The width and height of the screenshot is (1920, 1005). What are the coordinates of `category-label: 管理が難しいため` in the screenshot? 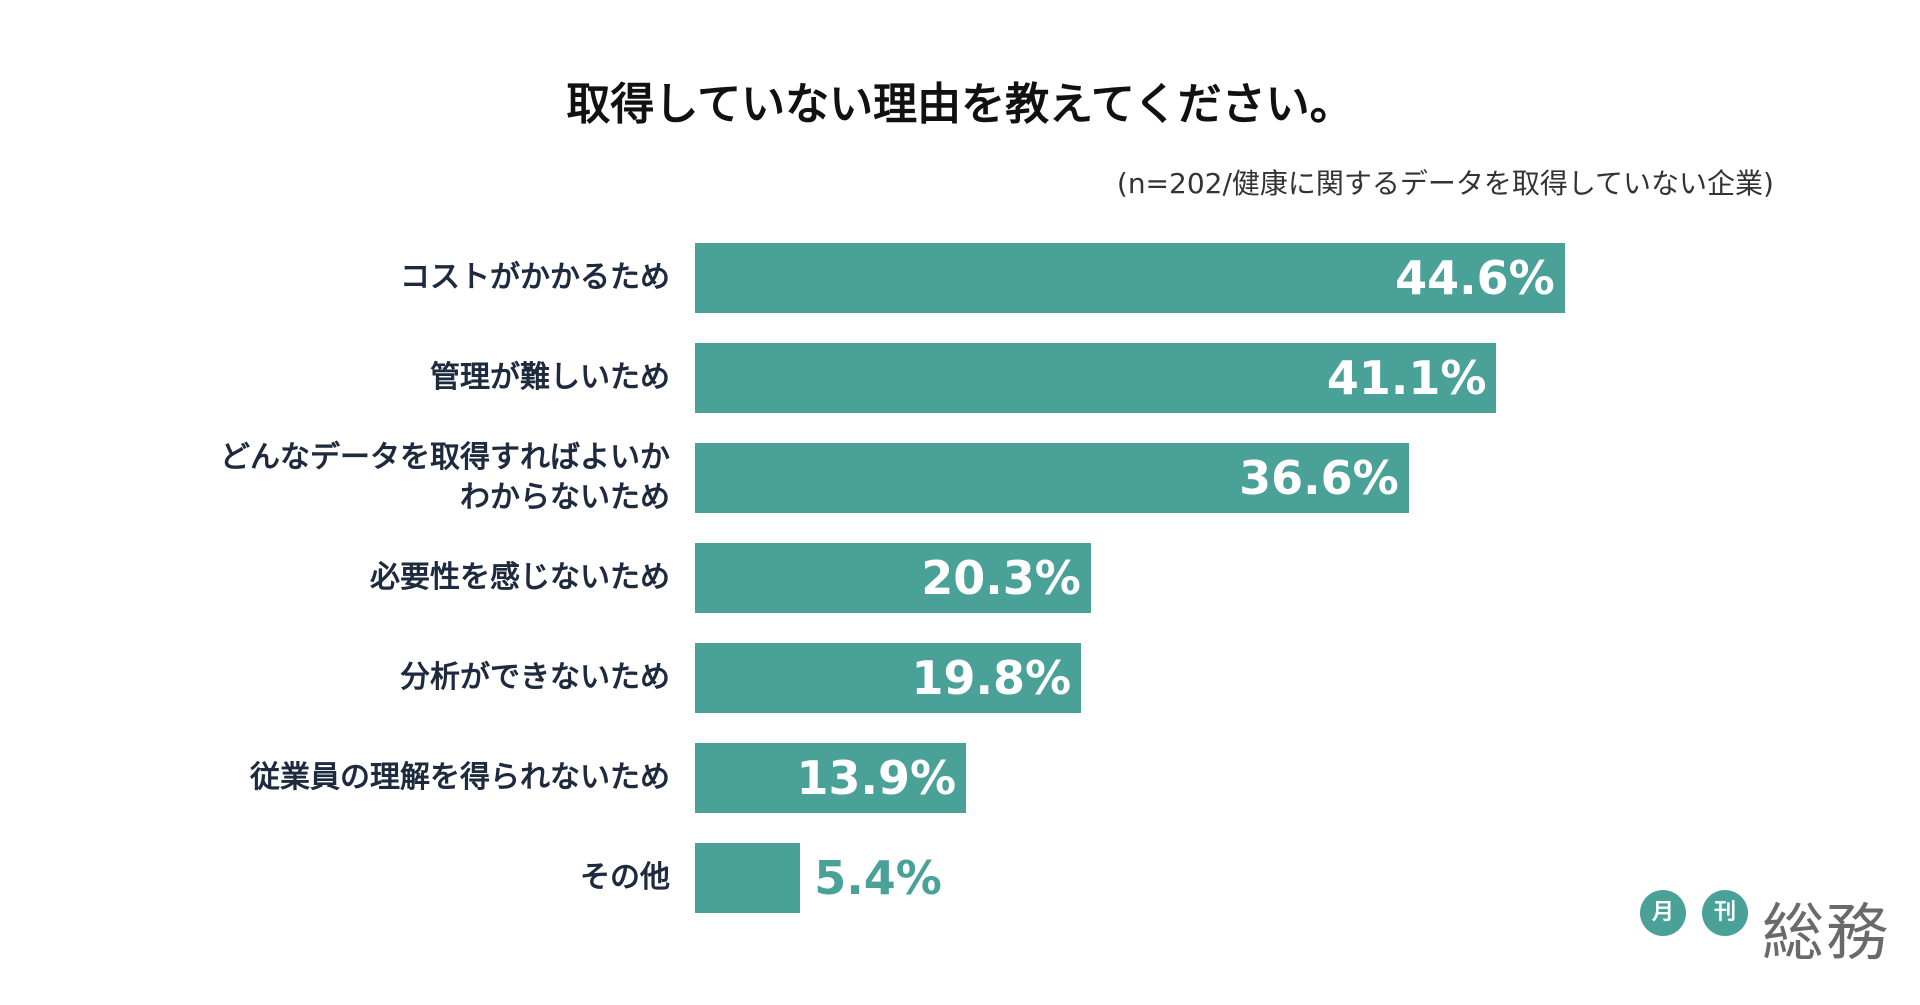 It's located at (550, 377).